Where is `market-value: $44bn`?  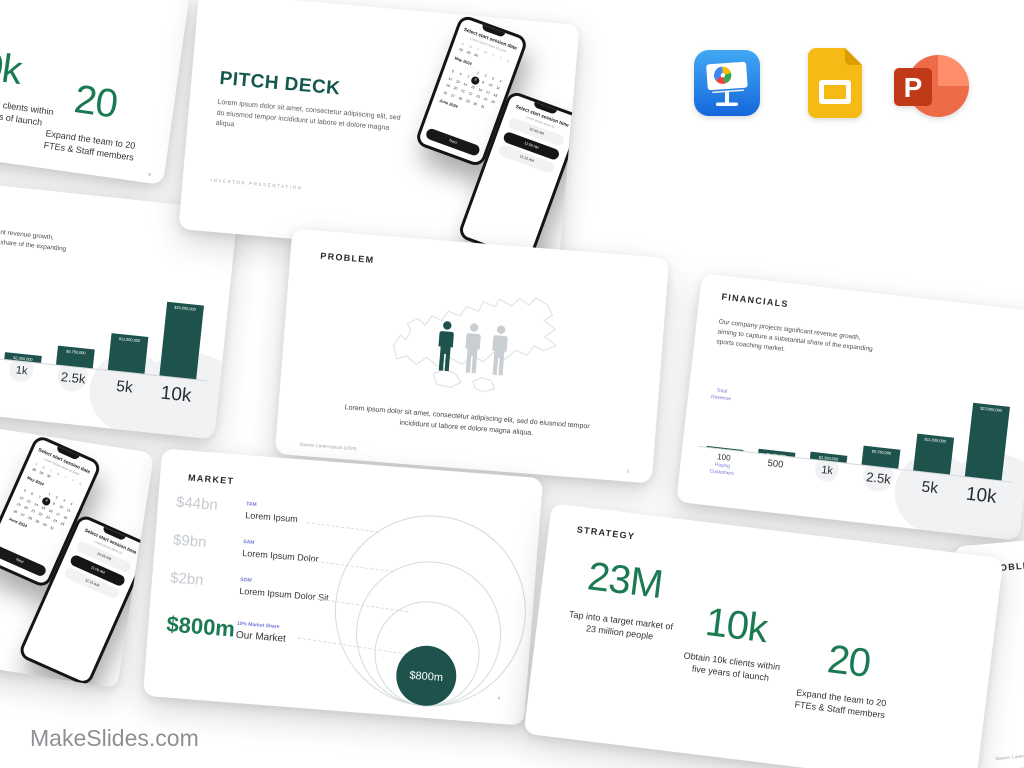
market-value: $44bn is located at coordinates (197, 503).